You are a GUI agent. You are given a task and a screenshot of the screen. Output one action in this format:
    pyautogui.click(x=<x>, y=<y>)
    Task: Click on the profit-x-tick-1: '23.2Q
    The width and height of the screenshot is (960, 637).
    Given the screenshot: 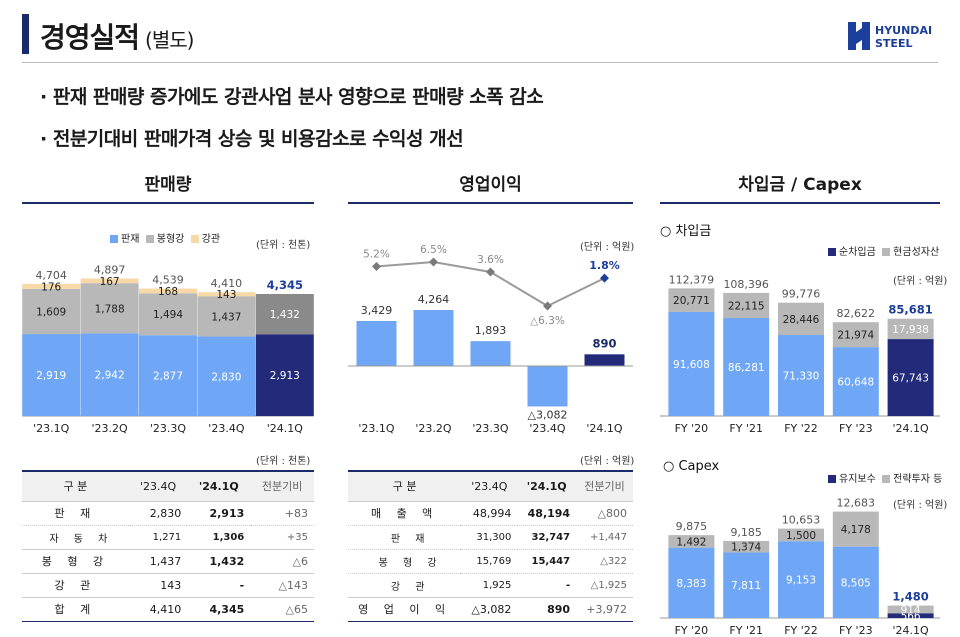 What is the action you would take?
    pyautogui.click(x=433, y=428)
    